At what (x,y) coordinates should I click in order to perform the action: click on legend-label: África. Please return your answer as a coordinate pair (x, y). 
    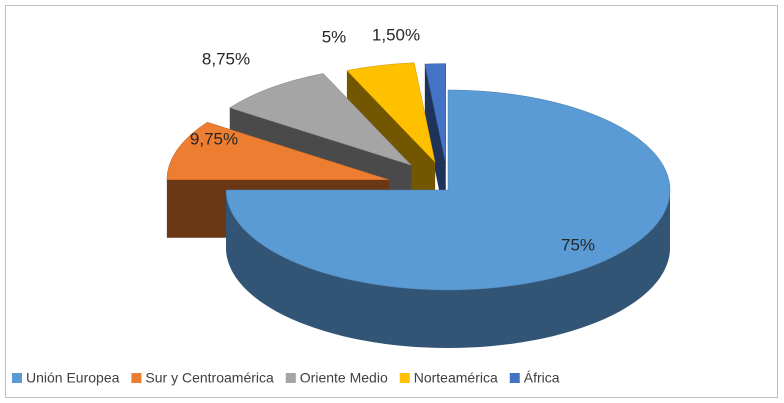
    Looking at the image, I should click on (542, 378).